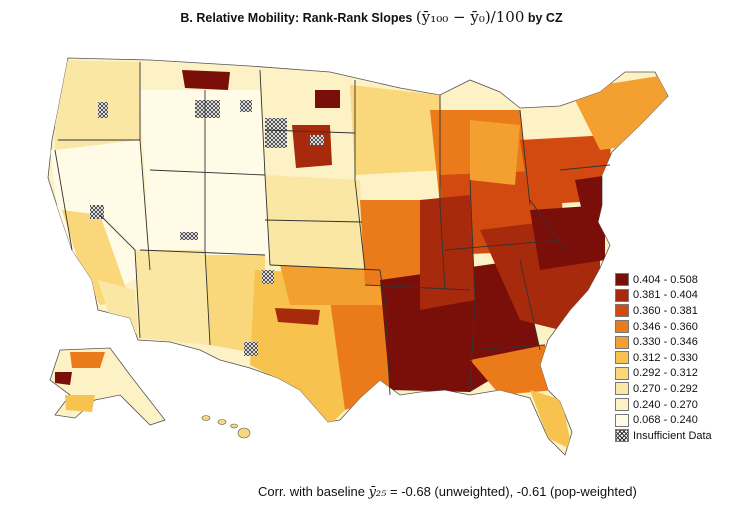 The image size is (743, 520). What do you see at coordinates (206, 80) in the screenshot?
I see `region-montana-dark` at bounding box center [206, 80].